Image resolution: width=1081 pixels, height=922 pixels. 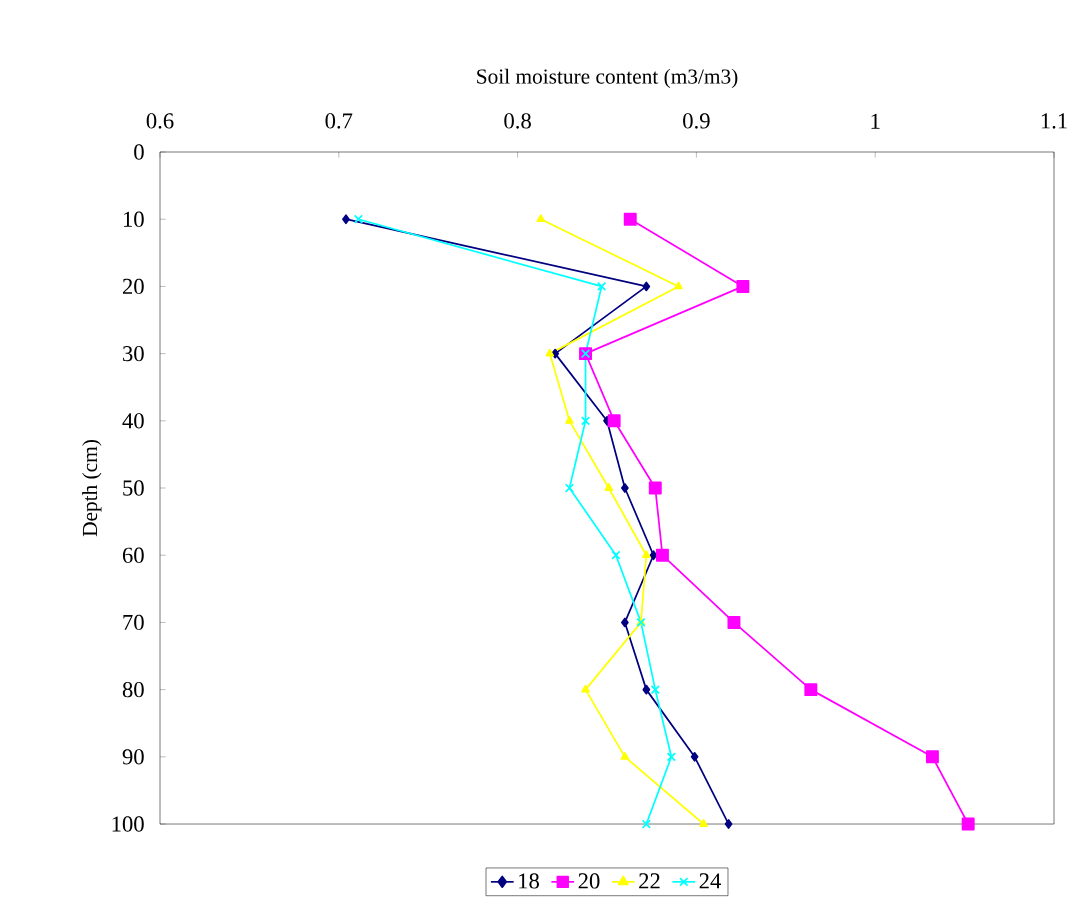 I want to click on y-tick-label: 50, so click(x=133, y=488).